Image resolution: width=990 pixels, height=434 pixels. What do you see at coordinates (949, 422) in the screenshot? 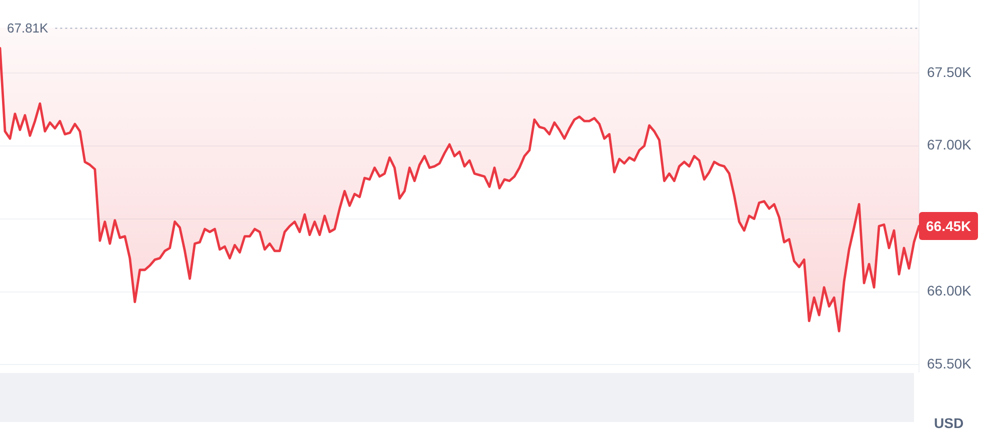
I see `y-axis-title: USD` at bounding box center [949, 422].